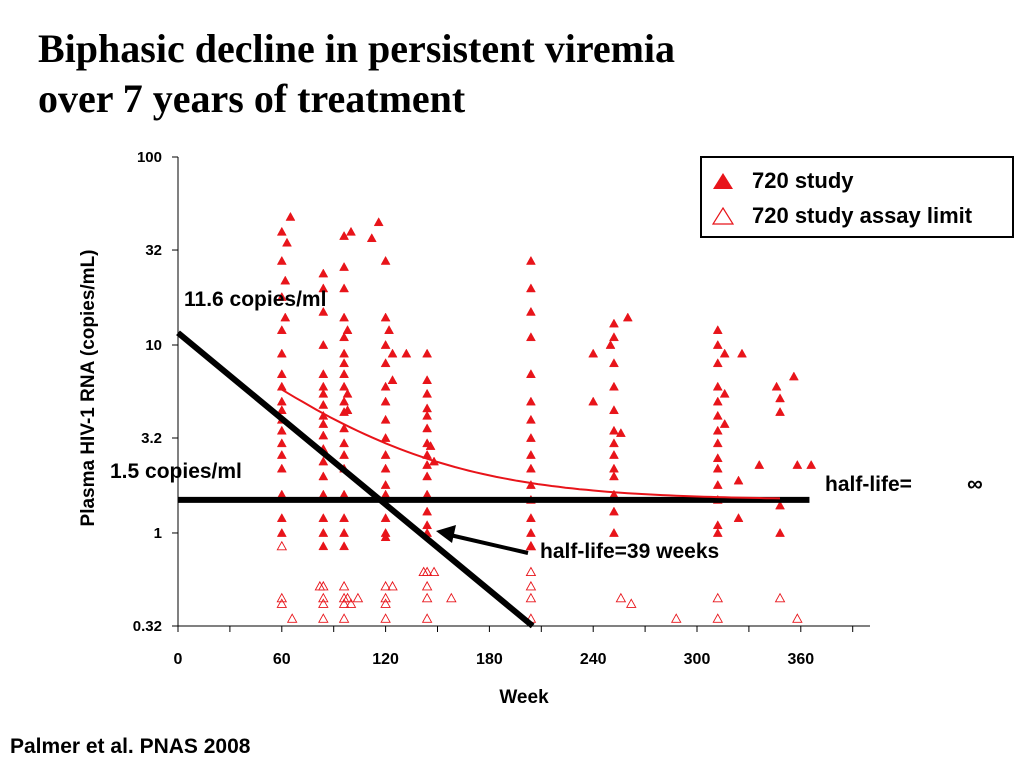 The image size is (1024, 768). Describe the element at coordinates (130, 746) in the screenshot. I see `citation: Palmer et al. PNAS 2008` at that location.